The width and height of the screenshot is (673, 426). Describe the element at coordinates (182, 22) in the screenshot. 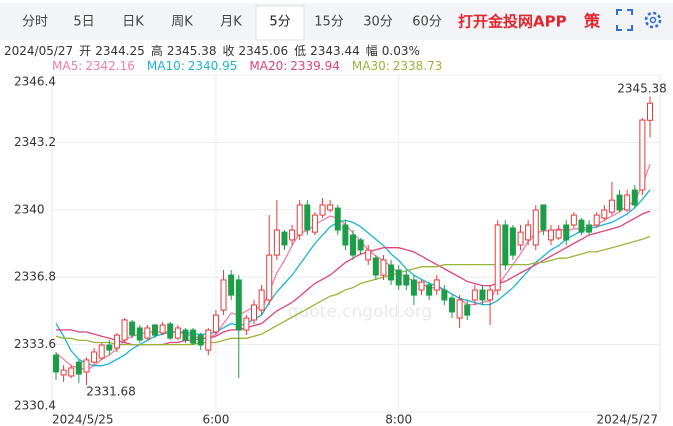

I see `tab: 周K` at that location.